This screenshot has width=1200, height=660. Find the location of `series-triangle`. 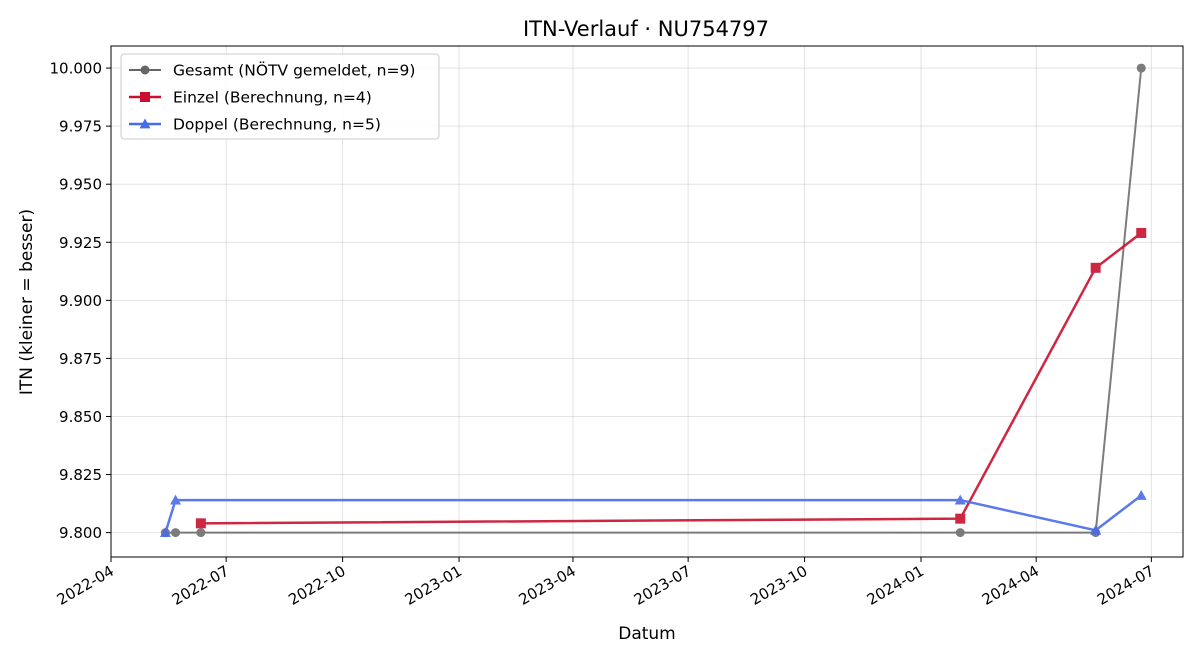

series-triangle is located at coordinates (653, 513).